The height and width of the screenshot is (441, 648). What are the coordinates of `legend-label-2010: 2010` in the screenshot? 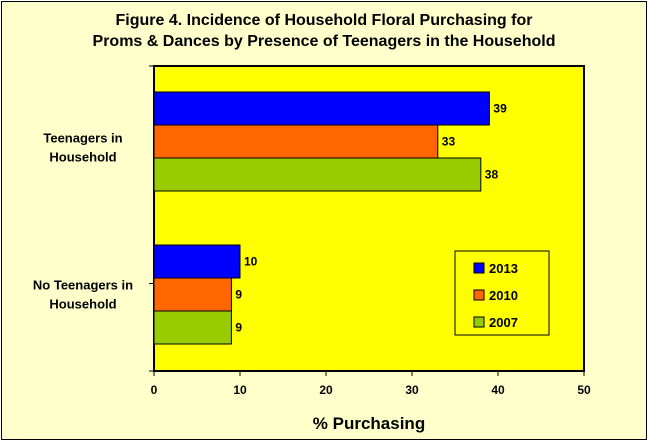 It's located at (503, 295).